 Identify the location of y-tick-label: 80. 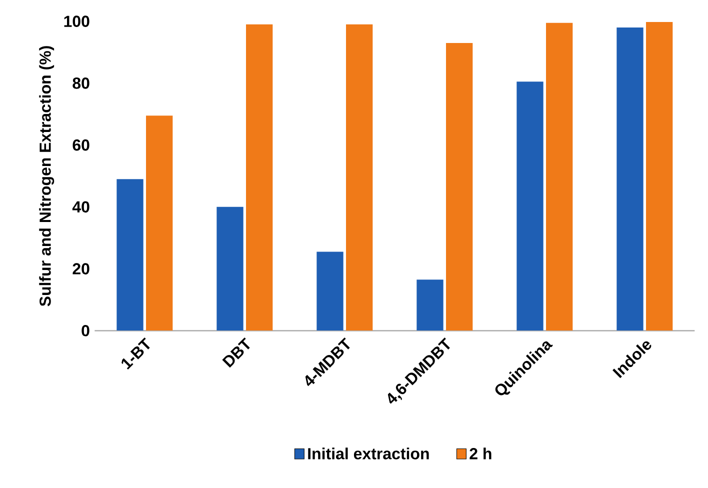
(81, 83).